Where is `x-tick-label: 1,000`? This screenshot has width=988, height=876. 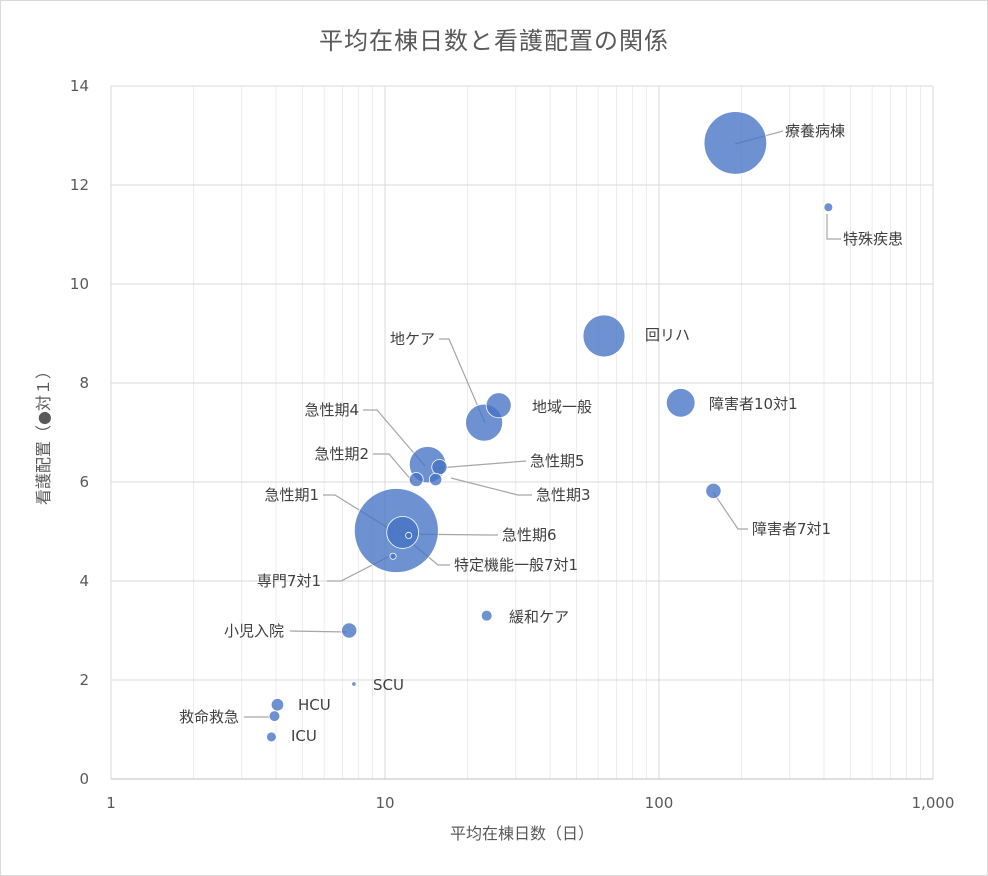 x-tick-label: 1,000 is located at coordinates (933, 803).